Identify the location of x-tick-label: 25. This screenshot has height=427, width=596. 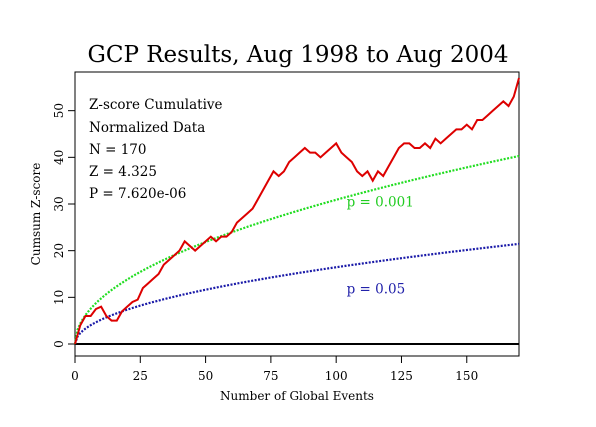
(140, 376).